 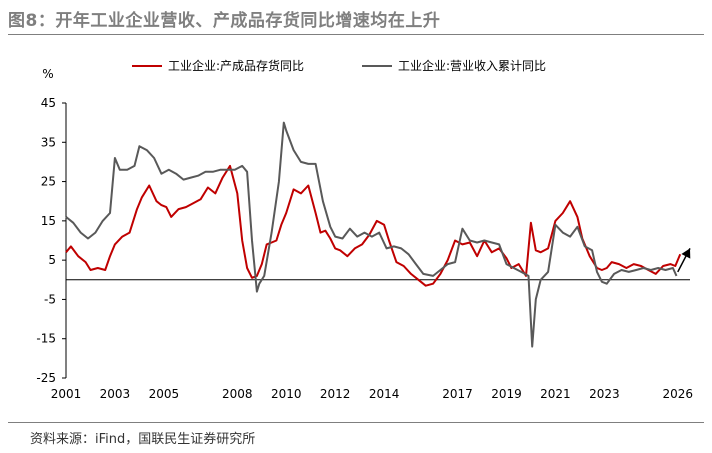 I want to click on x-tick-label: 2012, so click(x=335, y=394).